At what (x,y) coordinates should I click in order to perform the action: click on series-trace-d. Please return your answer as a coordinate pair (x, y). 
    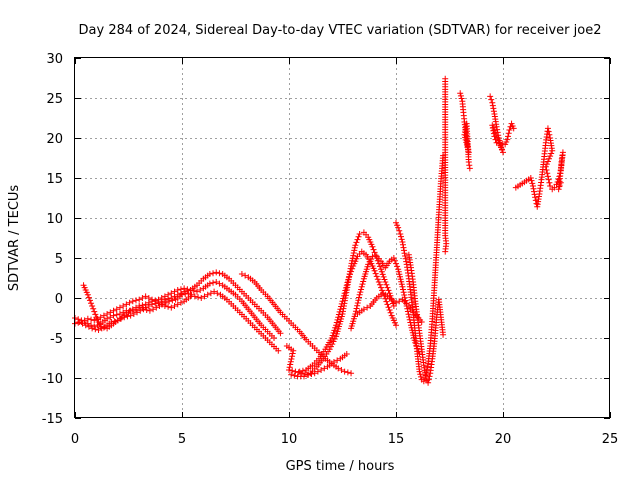
    Looking at the image, I should click on (133, 310).